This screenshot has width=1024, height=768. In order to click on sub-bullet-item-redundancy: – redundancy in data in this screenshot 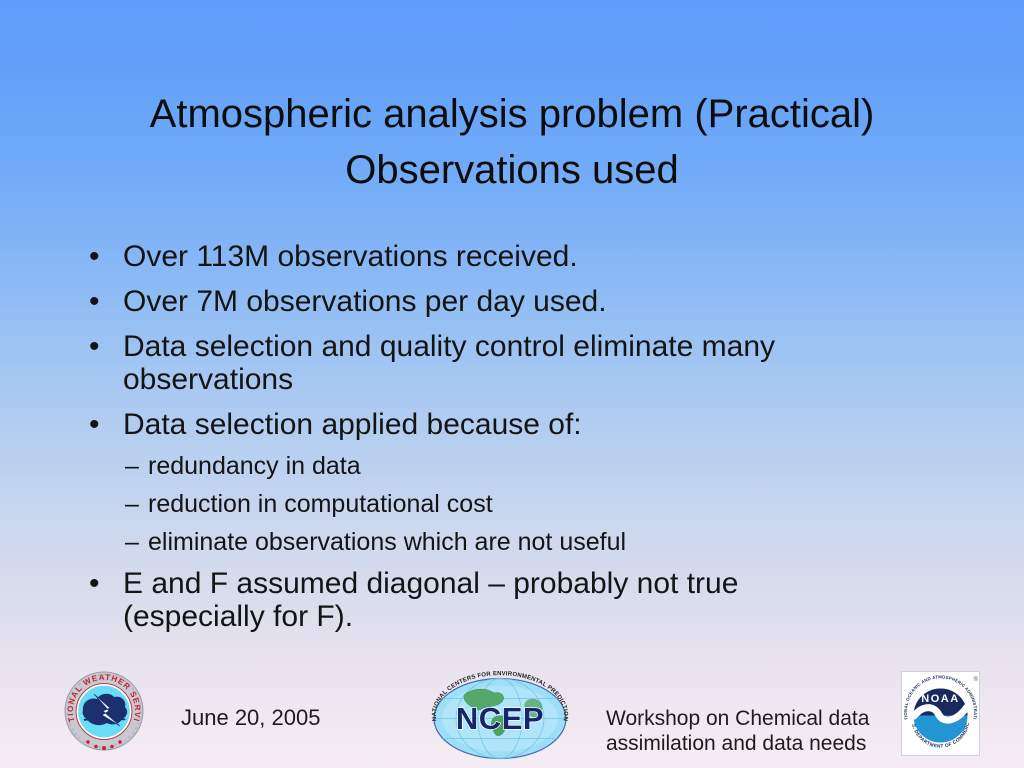, I will do `click(508, 466)`.